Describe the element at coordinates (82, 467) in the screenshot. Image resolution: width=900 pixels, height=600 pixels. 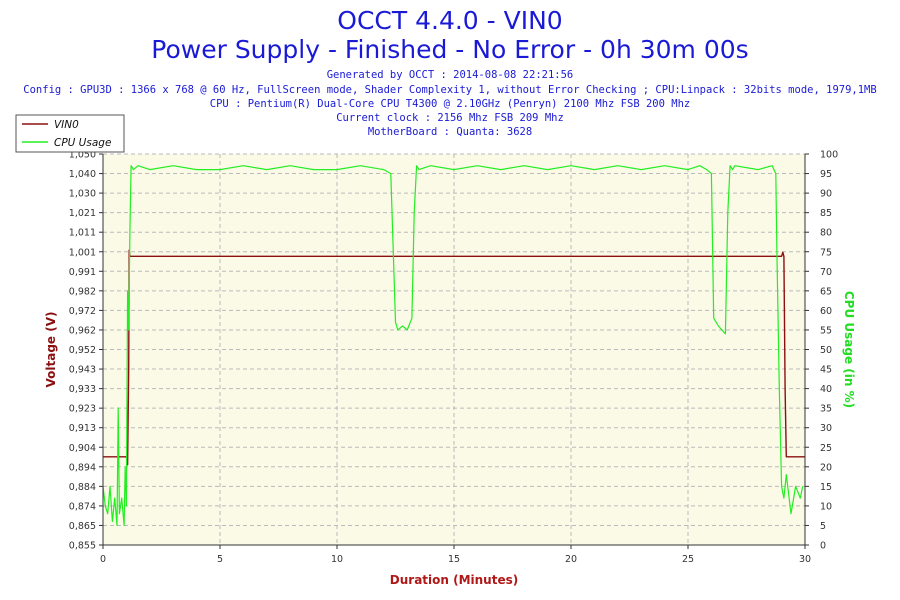
I see `y-left-tick-label: 0,894` at that location.